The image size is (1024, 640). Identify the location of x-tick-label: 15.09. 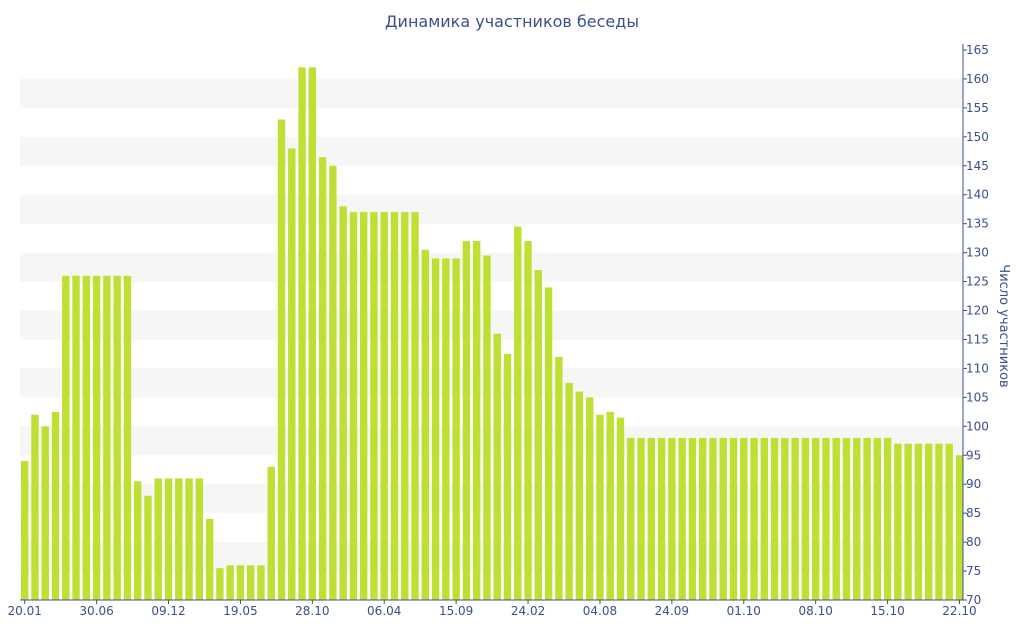
(456, 611).